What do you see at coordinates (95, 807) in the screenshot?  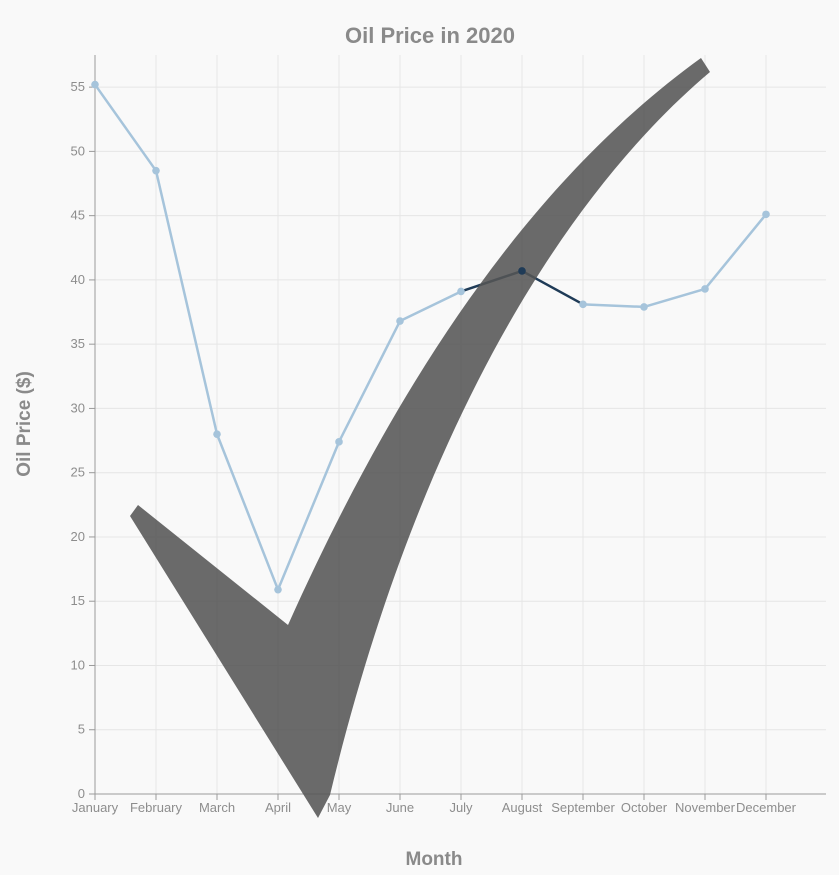 I see `x-tick-label: January` at bounding box center [95, 807].